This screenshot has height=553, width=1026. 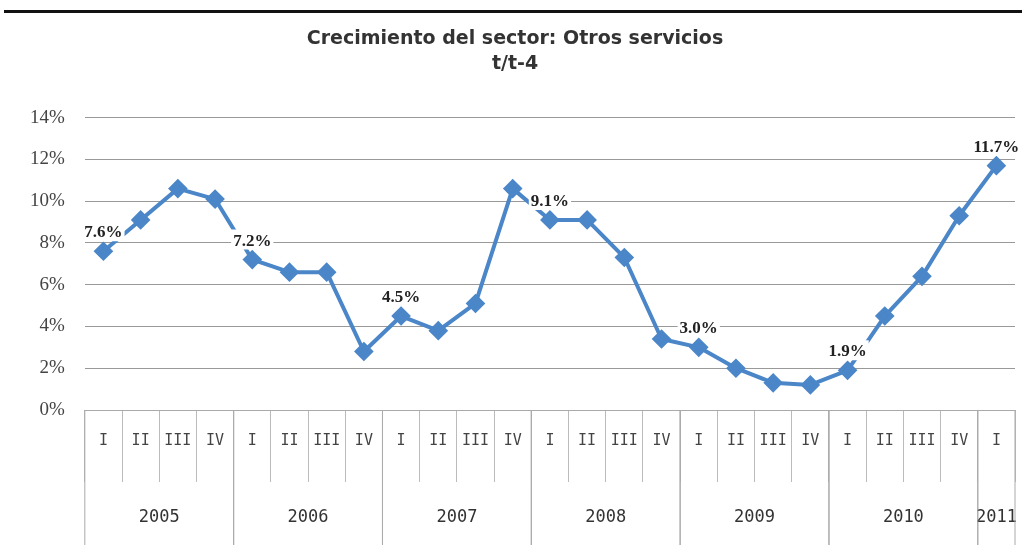 What do you see at coordinates (847, 351) in the screenshot?
I see `data-label: 1.9%` at bounding box center [847, 351].